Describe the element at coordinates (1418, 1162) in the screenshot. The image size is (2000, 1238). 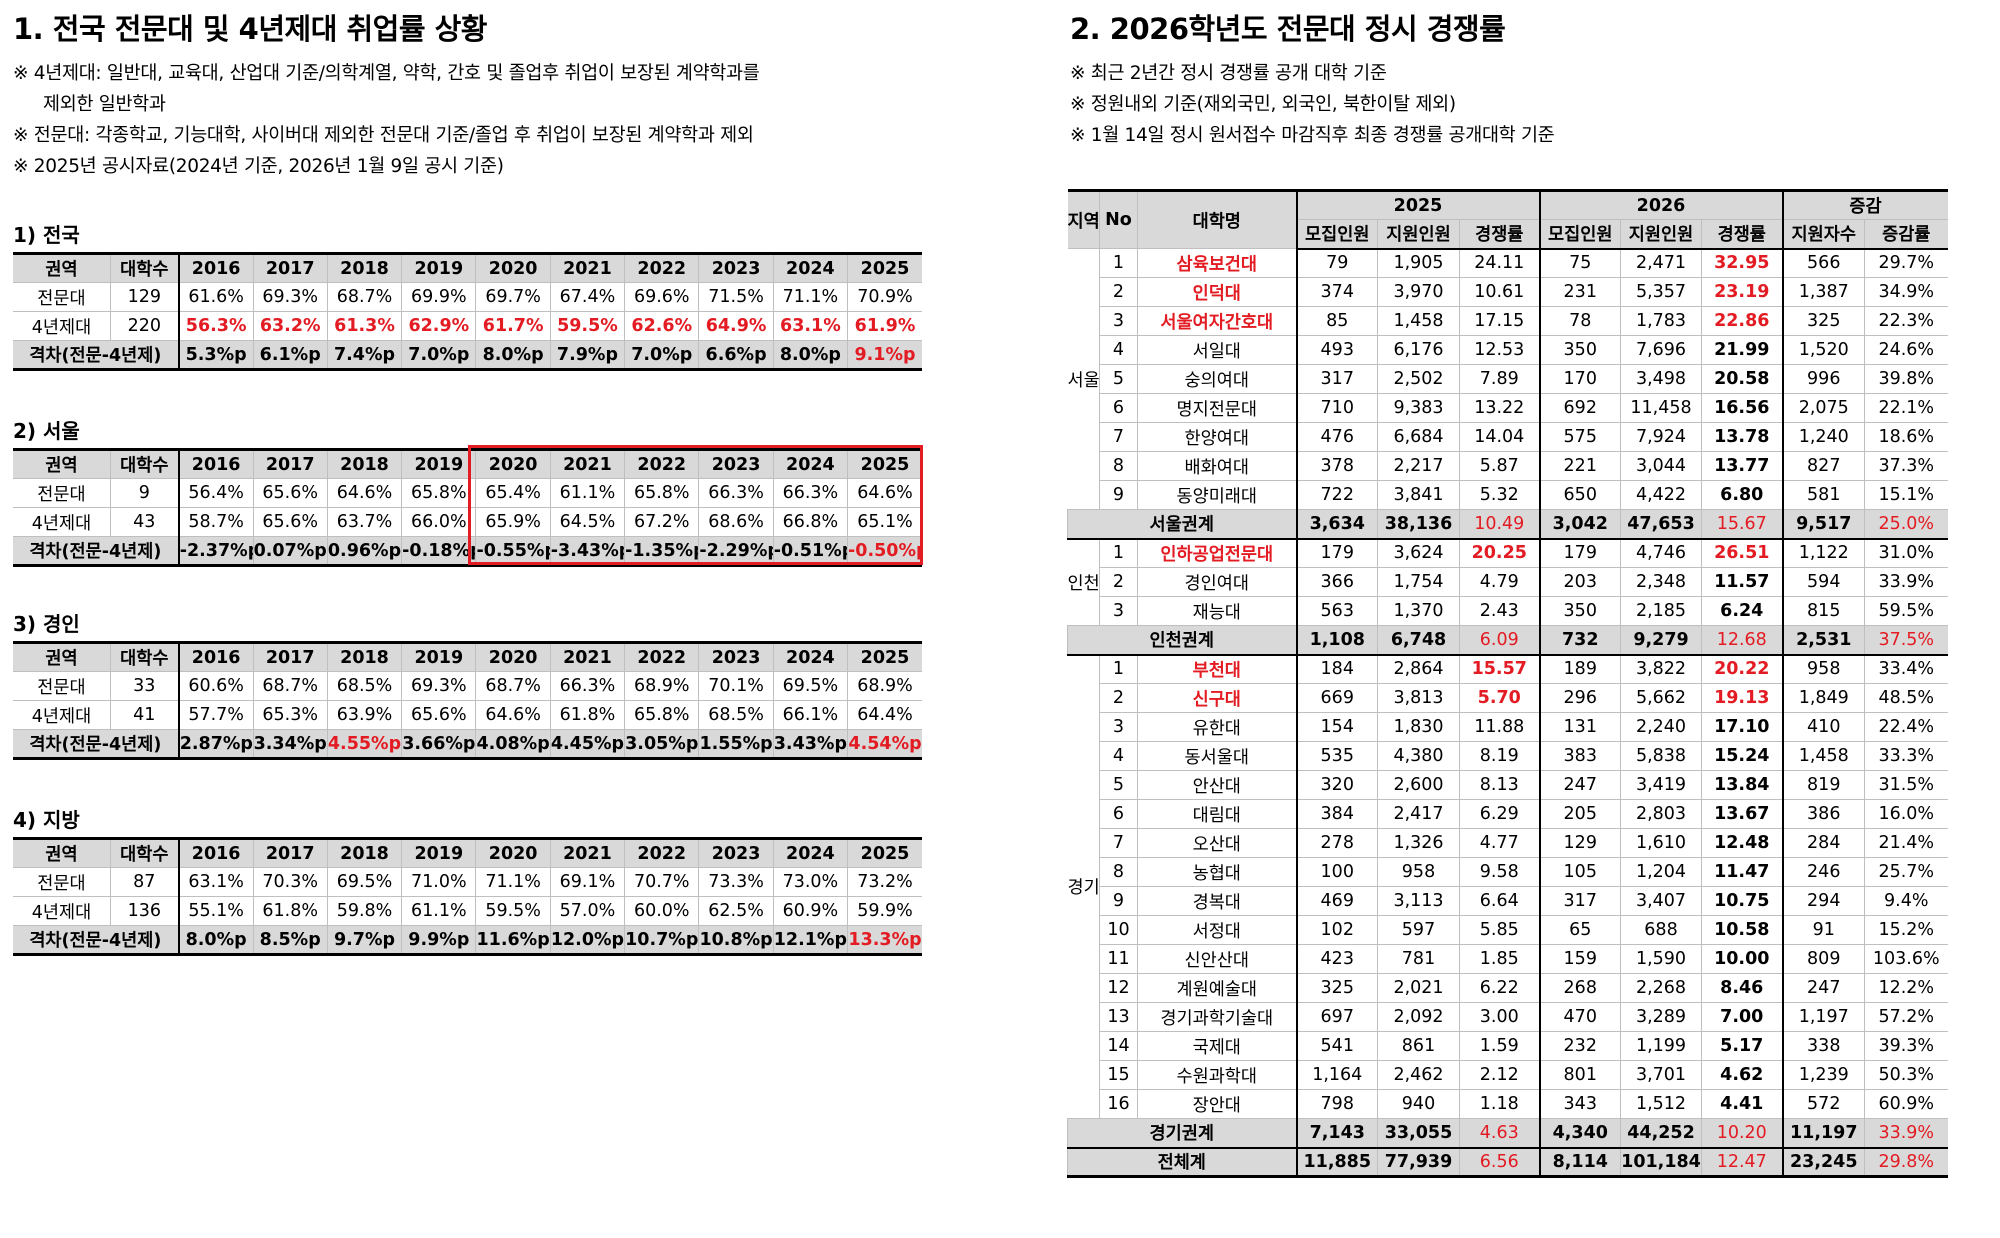
I see `total-cell: 77,939` at that location.